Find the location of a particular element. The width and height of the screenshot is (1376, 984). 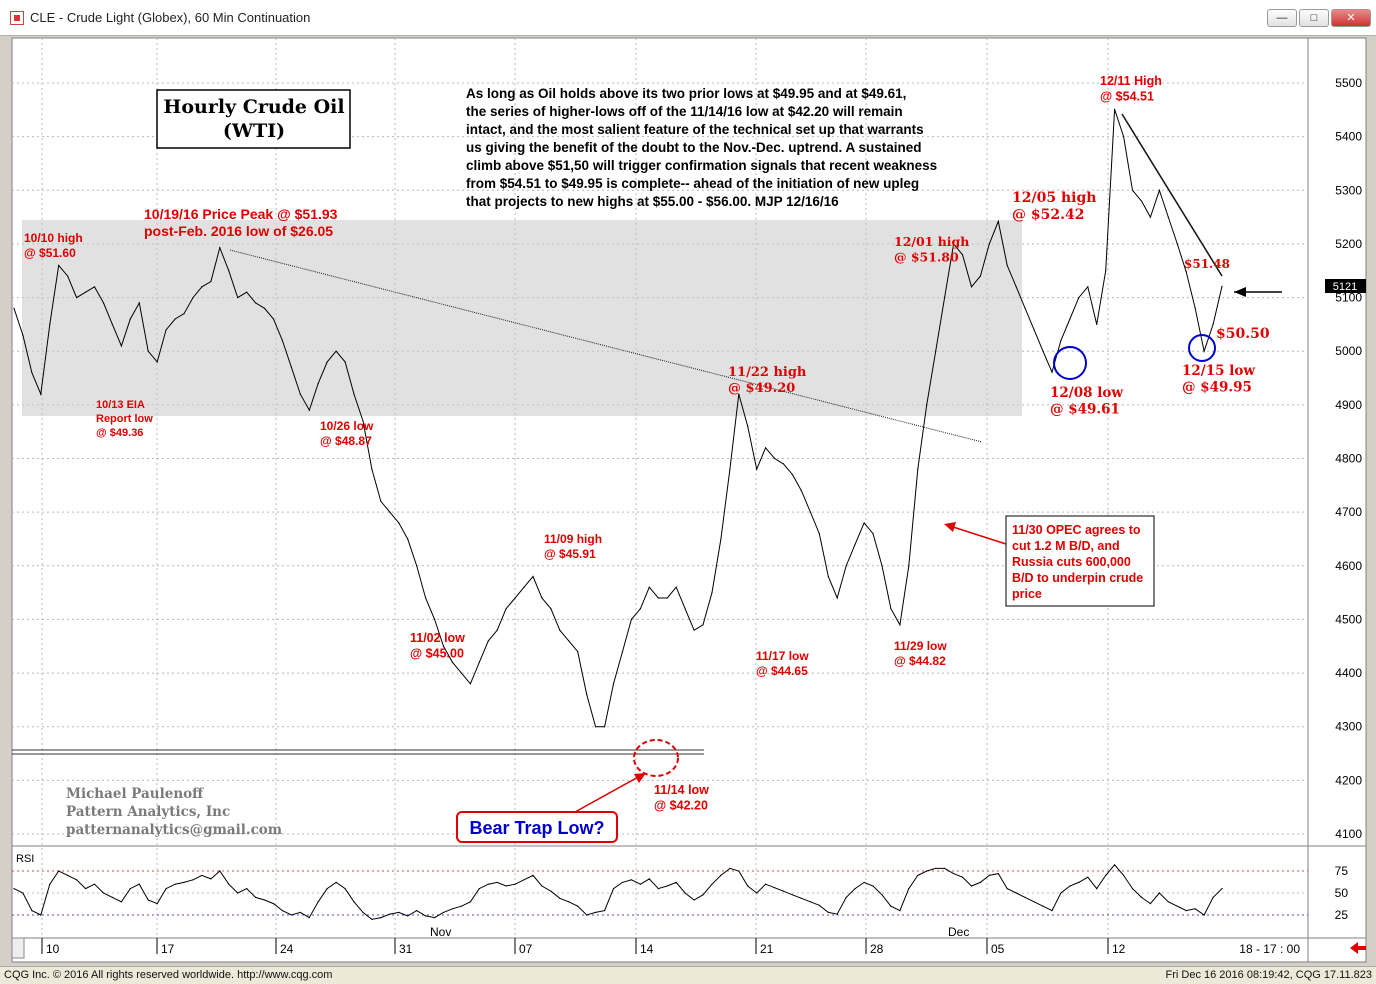

price-annotation: 12/05 high@ $52.42 is located at coordinates (1054, 206).